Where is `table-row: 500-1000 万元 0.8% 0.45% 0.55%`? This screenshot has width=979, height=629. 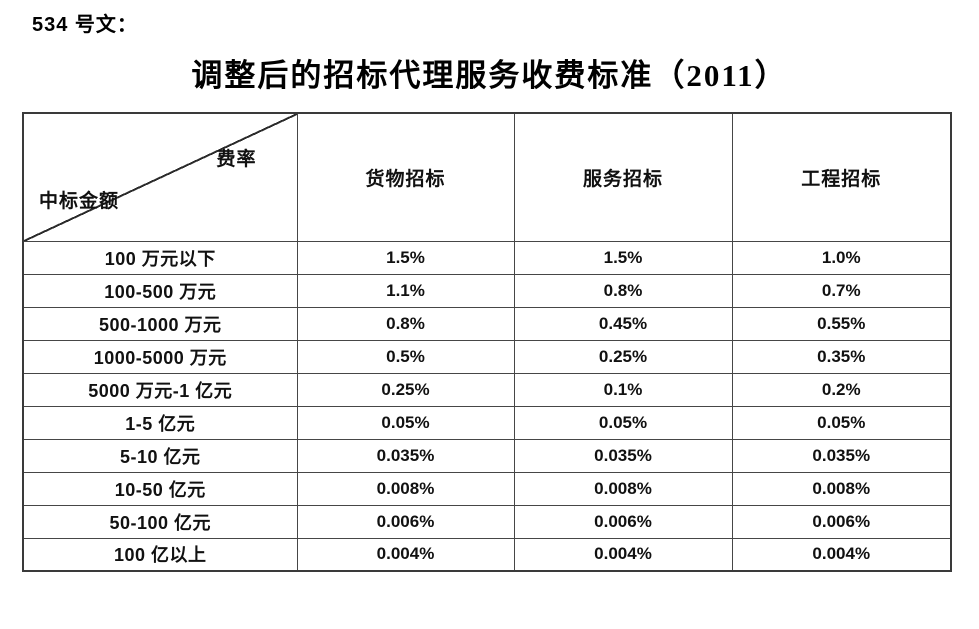
table-row: 500-1000 万元 0.8% 0.45% 0.55% is located at coordinates (487, 323).